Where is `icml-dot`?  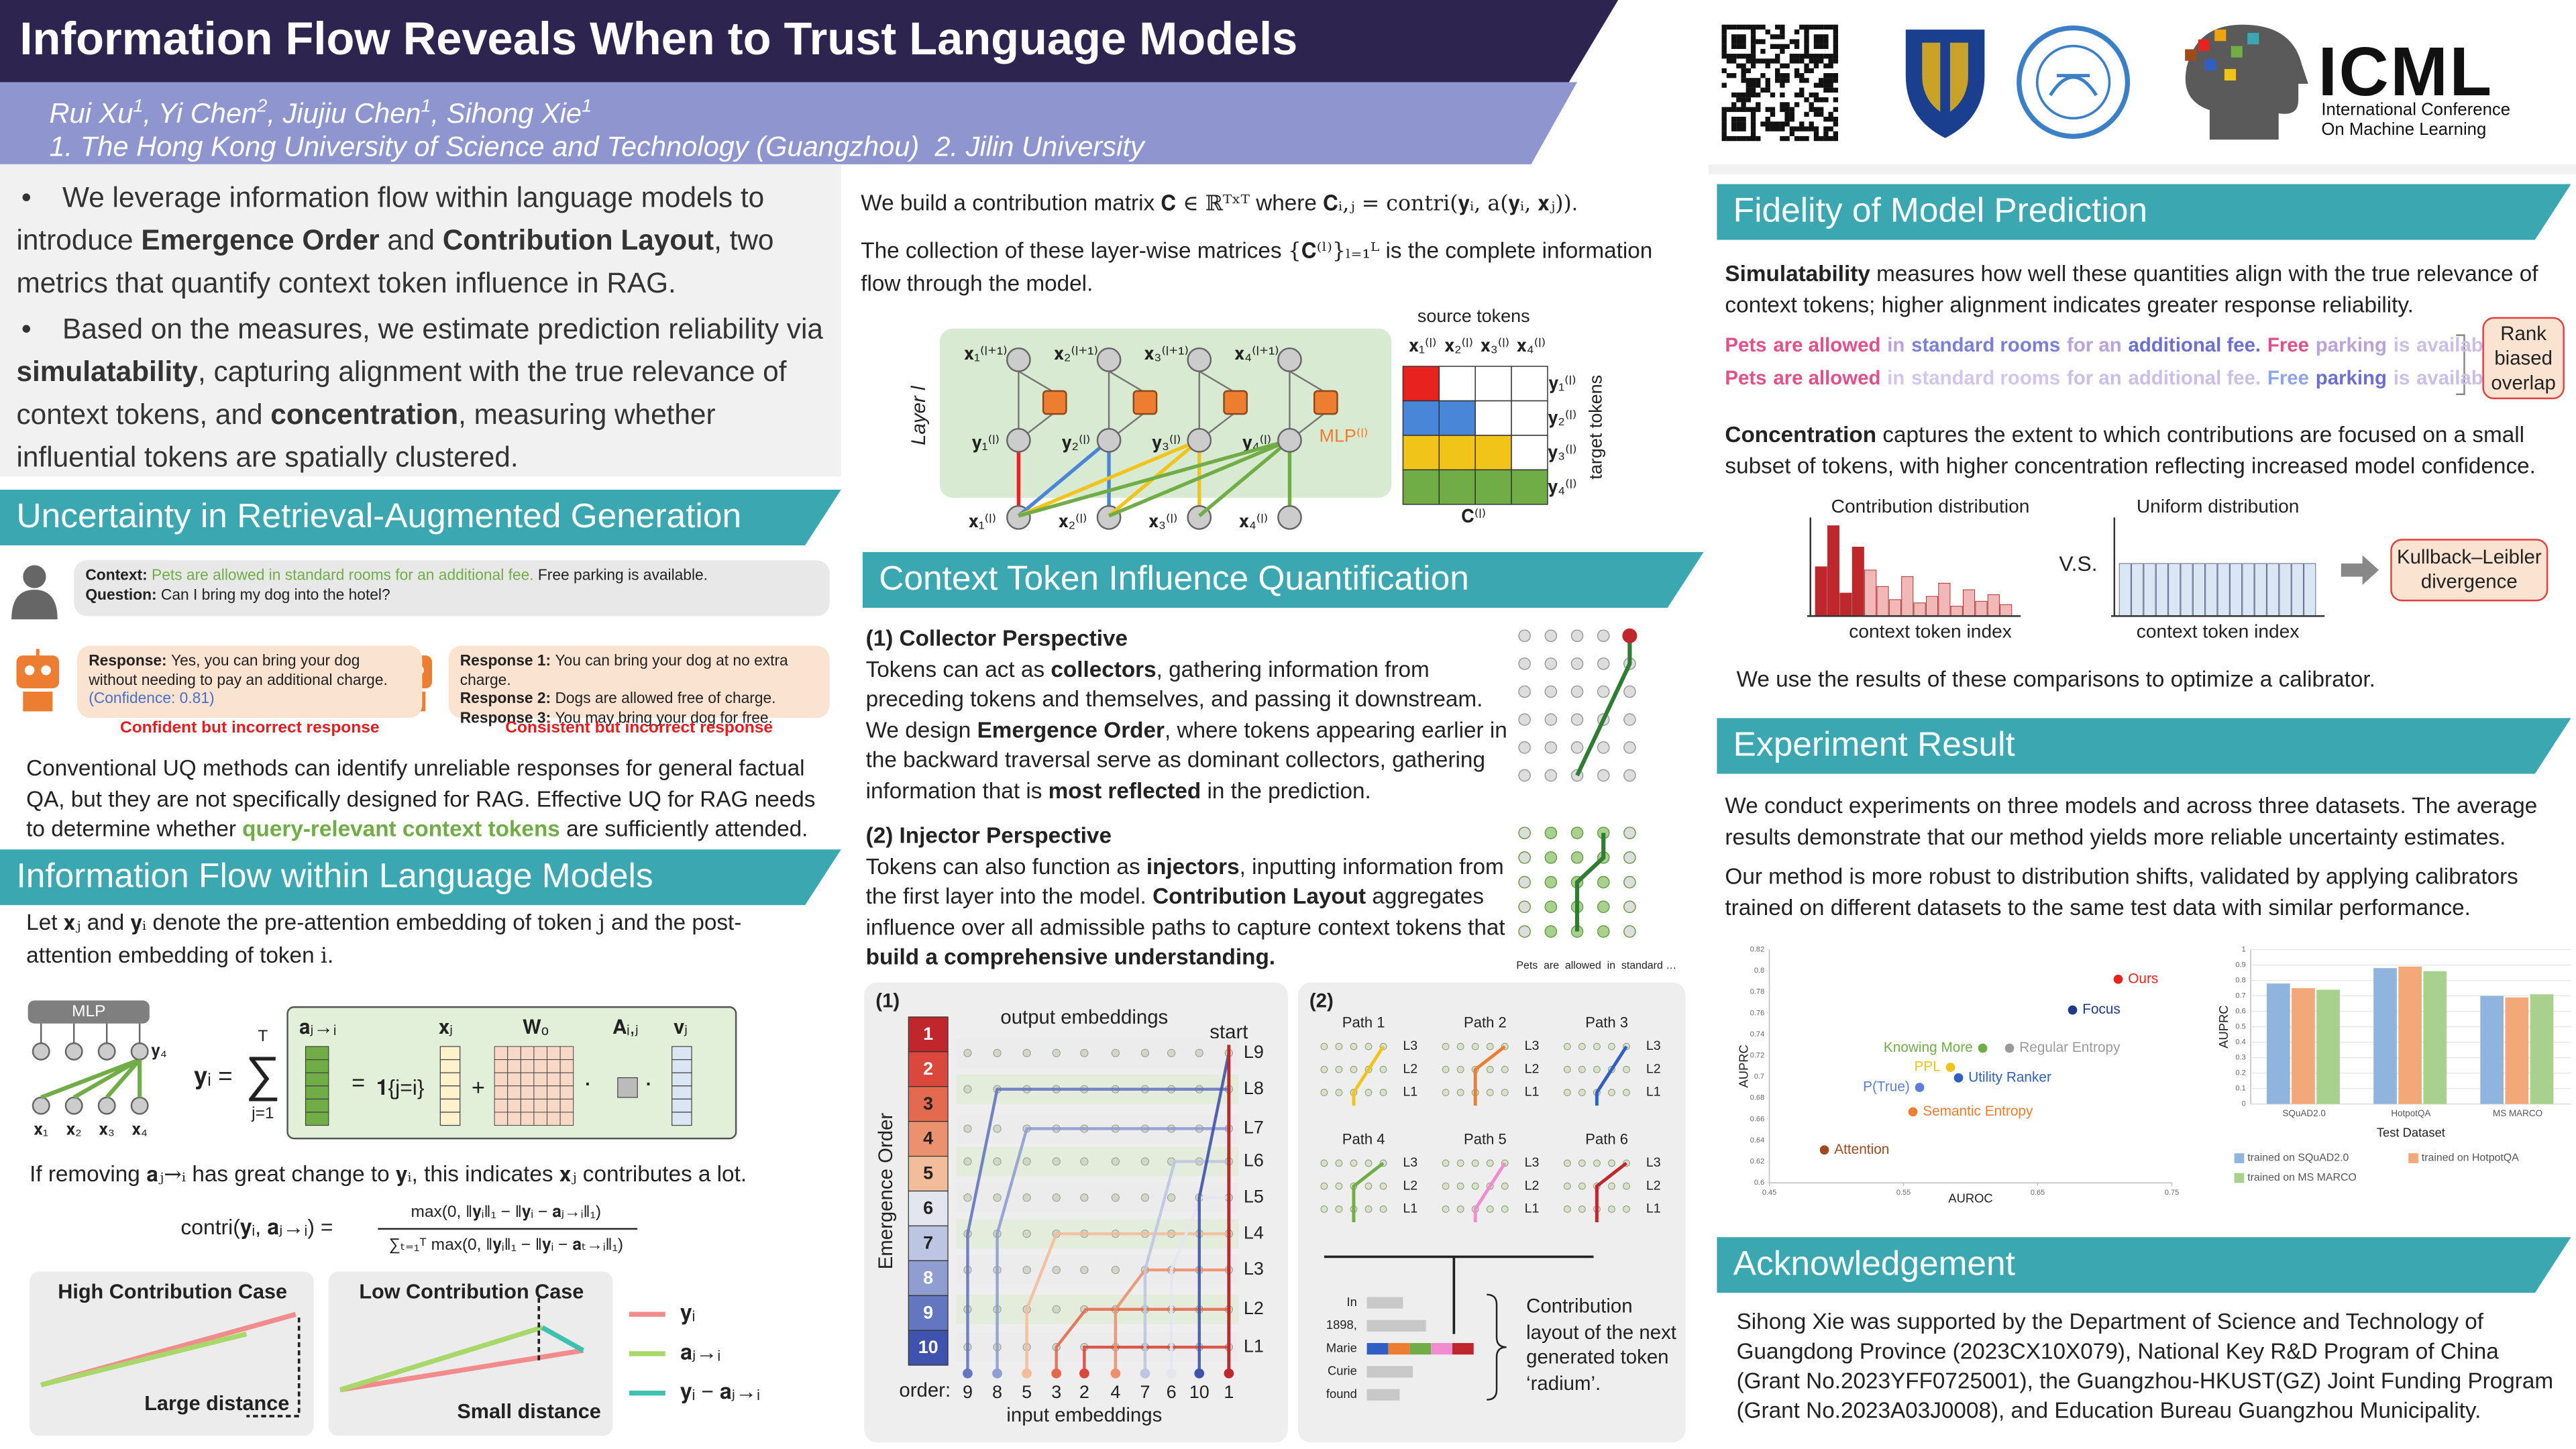
icml-dot is located at coordinates (2253, 38).